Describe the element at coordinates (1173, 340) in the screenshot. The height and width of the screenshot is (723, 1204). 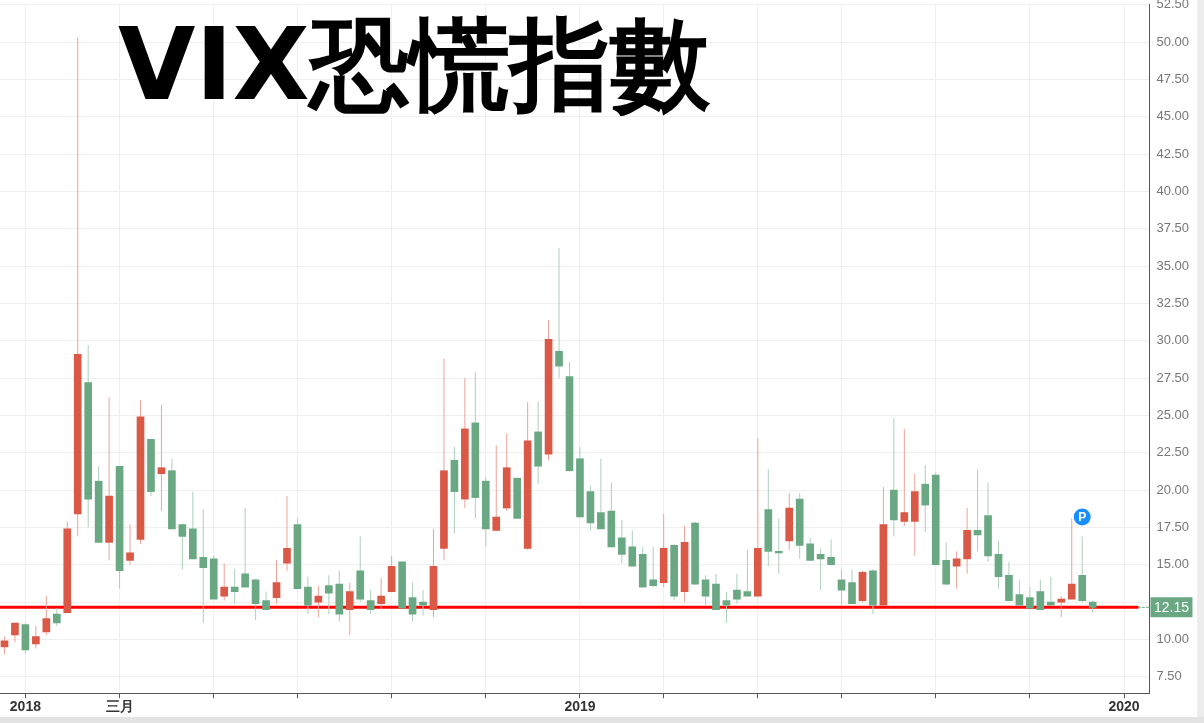
I see `y-tick-label: 30.00` at that location.